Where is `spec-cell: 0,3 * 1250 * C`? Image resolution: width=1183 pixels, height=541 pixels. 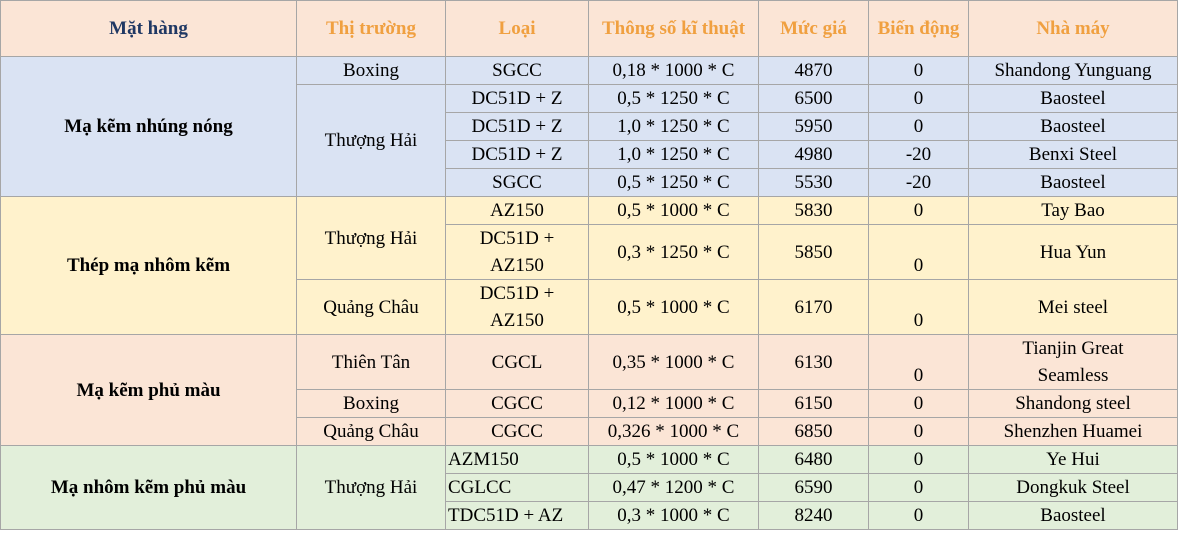
spec-cell: 0,3 * 1250 * C is located at coordinates (673, 252).